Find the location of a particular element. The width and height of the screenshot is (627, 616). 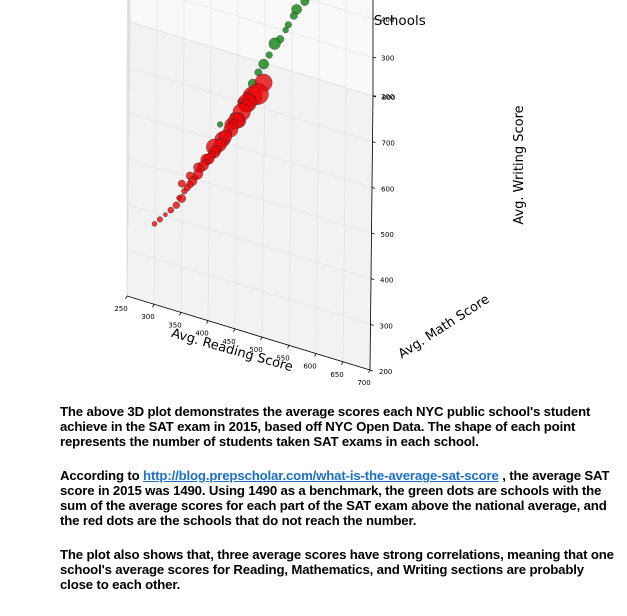

y-tick-label: 500 is located at coordinates (387, 235).